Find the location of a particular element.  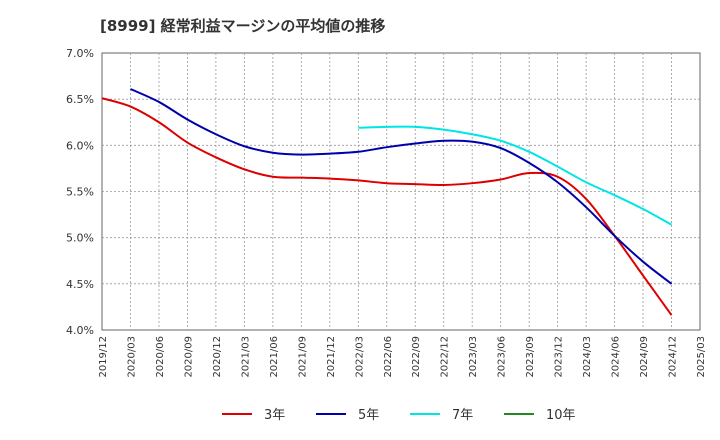

x-tick-label: 2024/09 is located at coordinates (644, 357).